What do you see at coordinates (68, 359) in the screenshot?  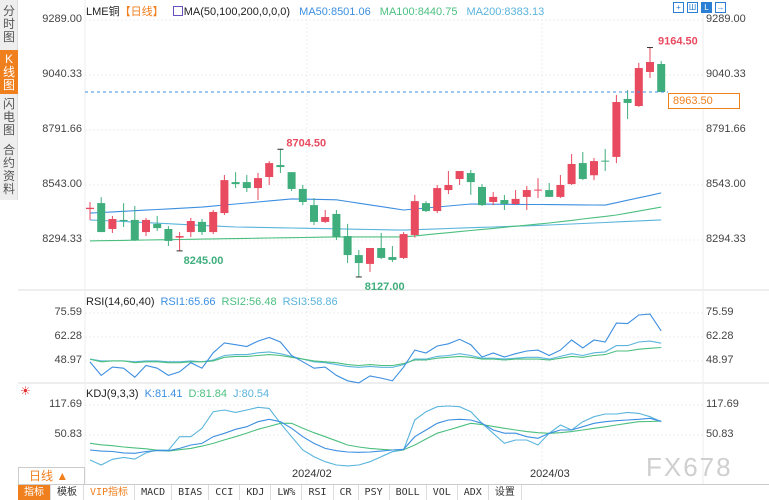 I see `rsi-tick-left: 48.97` at bounding box center [68, 359].